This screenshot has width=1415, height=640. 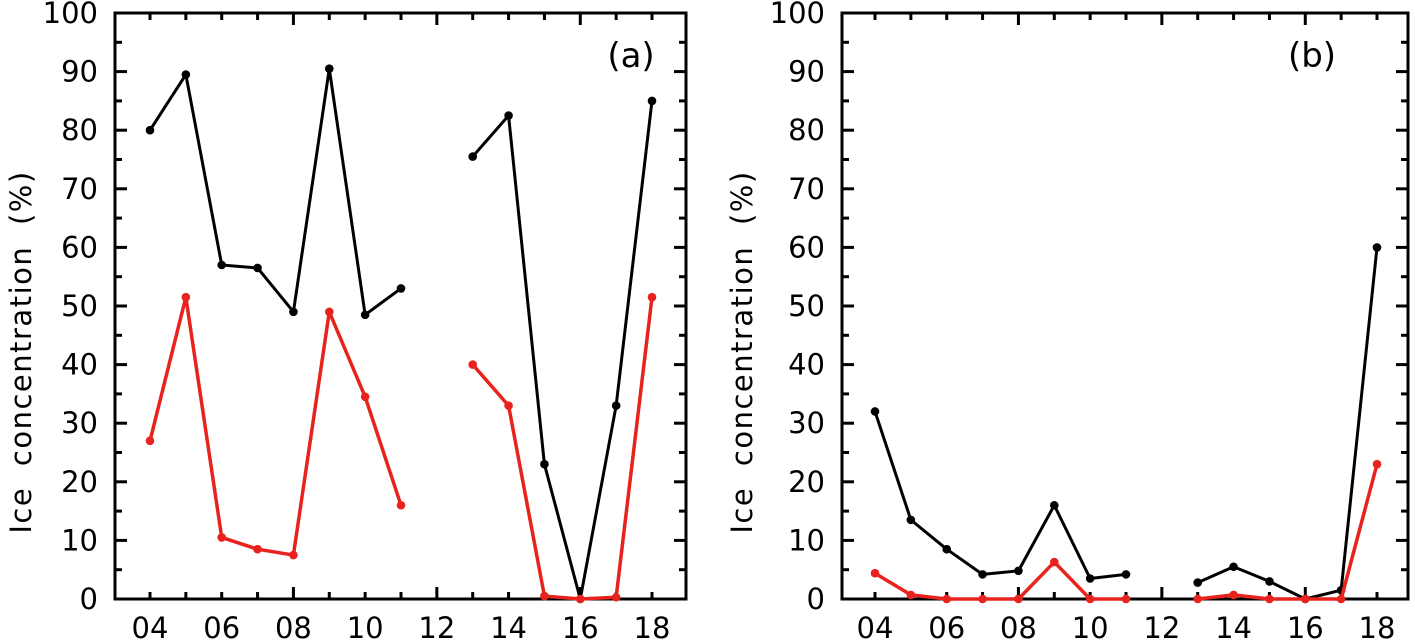 What do you see at coordinates (1126, 531) in the screenshot?
I see `series-red-b` at bounding box center [1126, 531].